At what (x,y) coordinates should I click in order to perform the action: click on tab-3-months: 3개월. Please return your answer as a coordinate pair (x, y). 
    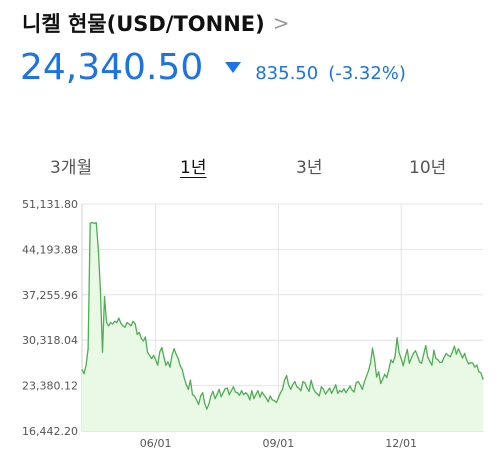
    Looking at the image, I should click on (71, 168).